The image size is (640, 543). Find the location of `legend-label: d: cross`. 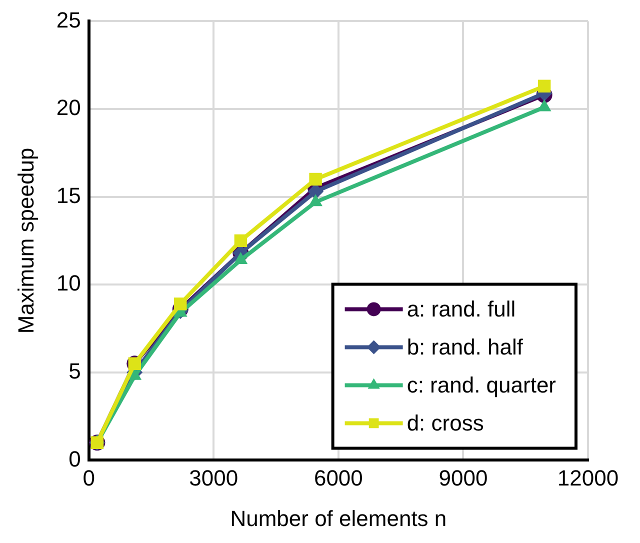

legend-label: d: cross is located at coordinates (445, 423).